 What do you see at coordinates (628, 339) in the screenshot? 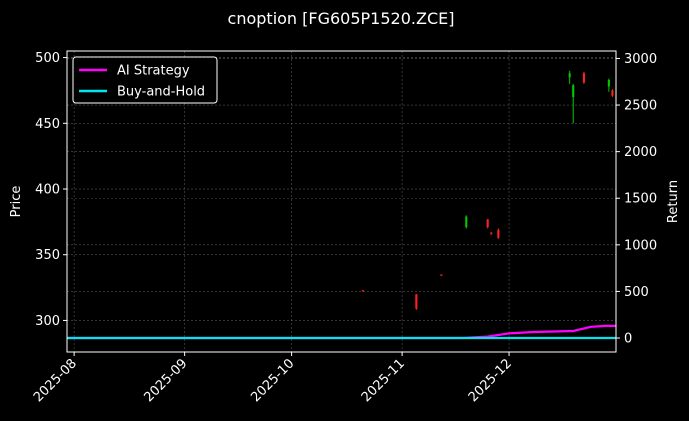
I see `y-right-tick-label: 0` at bounding box center [628, 339].